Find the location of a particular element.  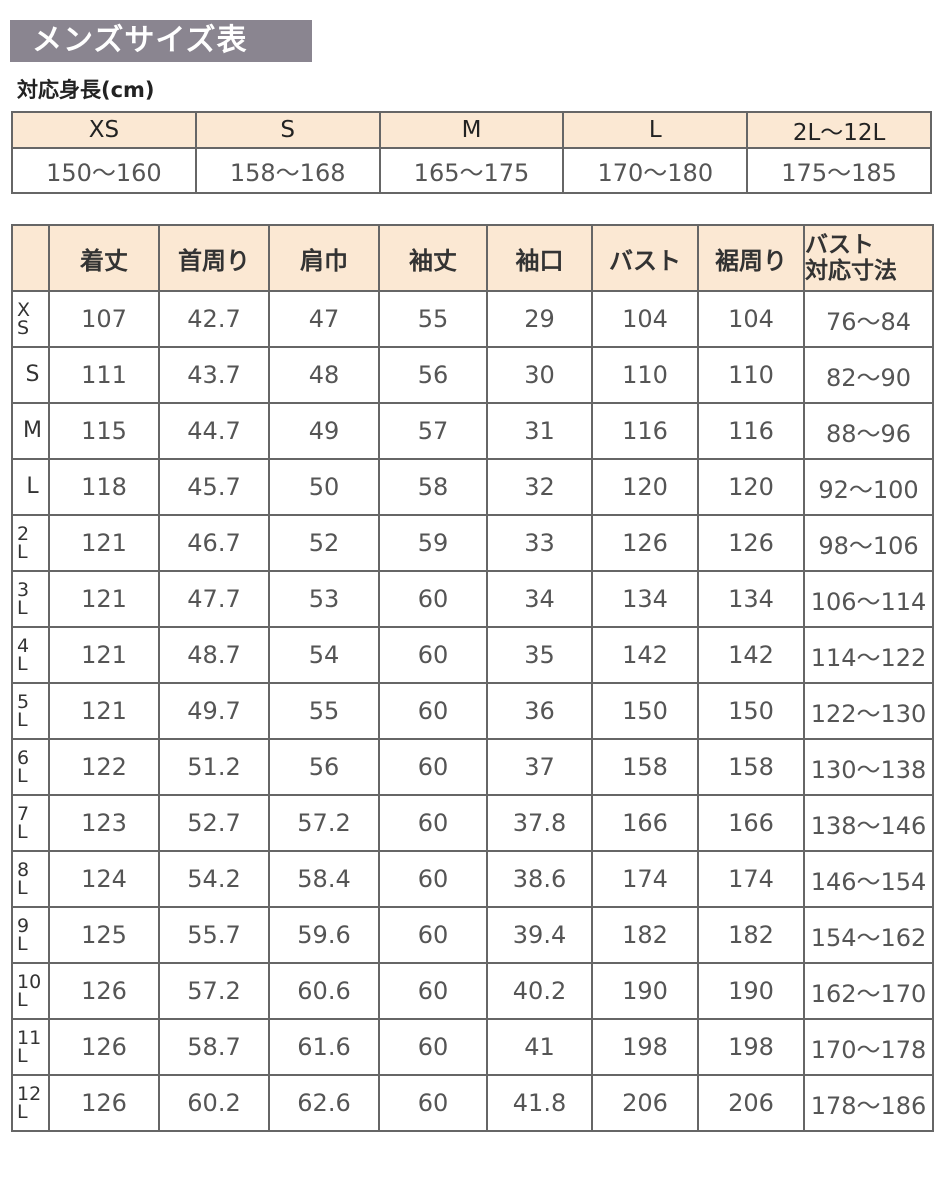

table-cell: 98〜106 is located at coordinates (868, 543).